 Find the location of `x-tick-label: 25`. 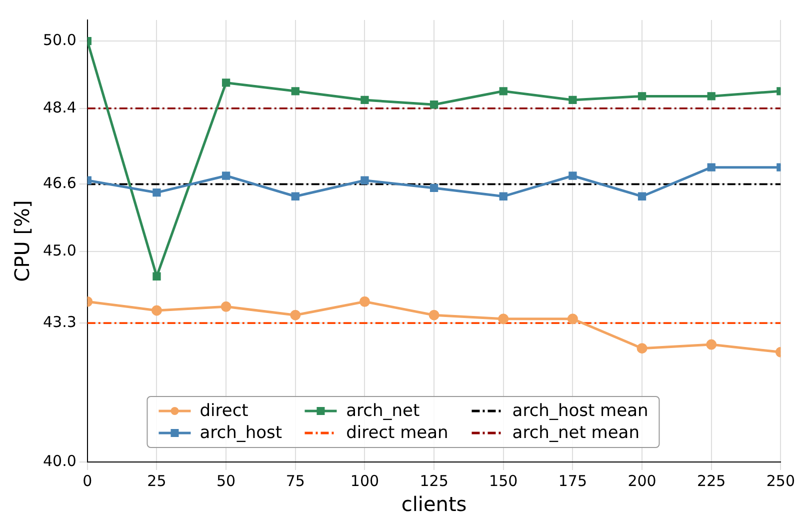

x-tick-label: 25 is located at coordinates (156, 481).